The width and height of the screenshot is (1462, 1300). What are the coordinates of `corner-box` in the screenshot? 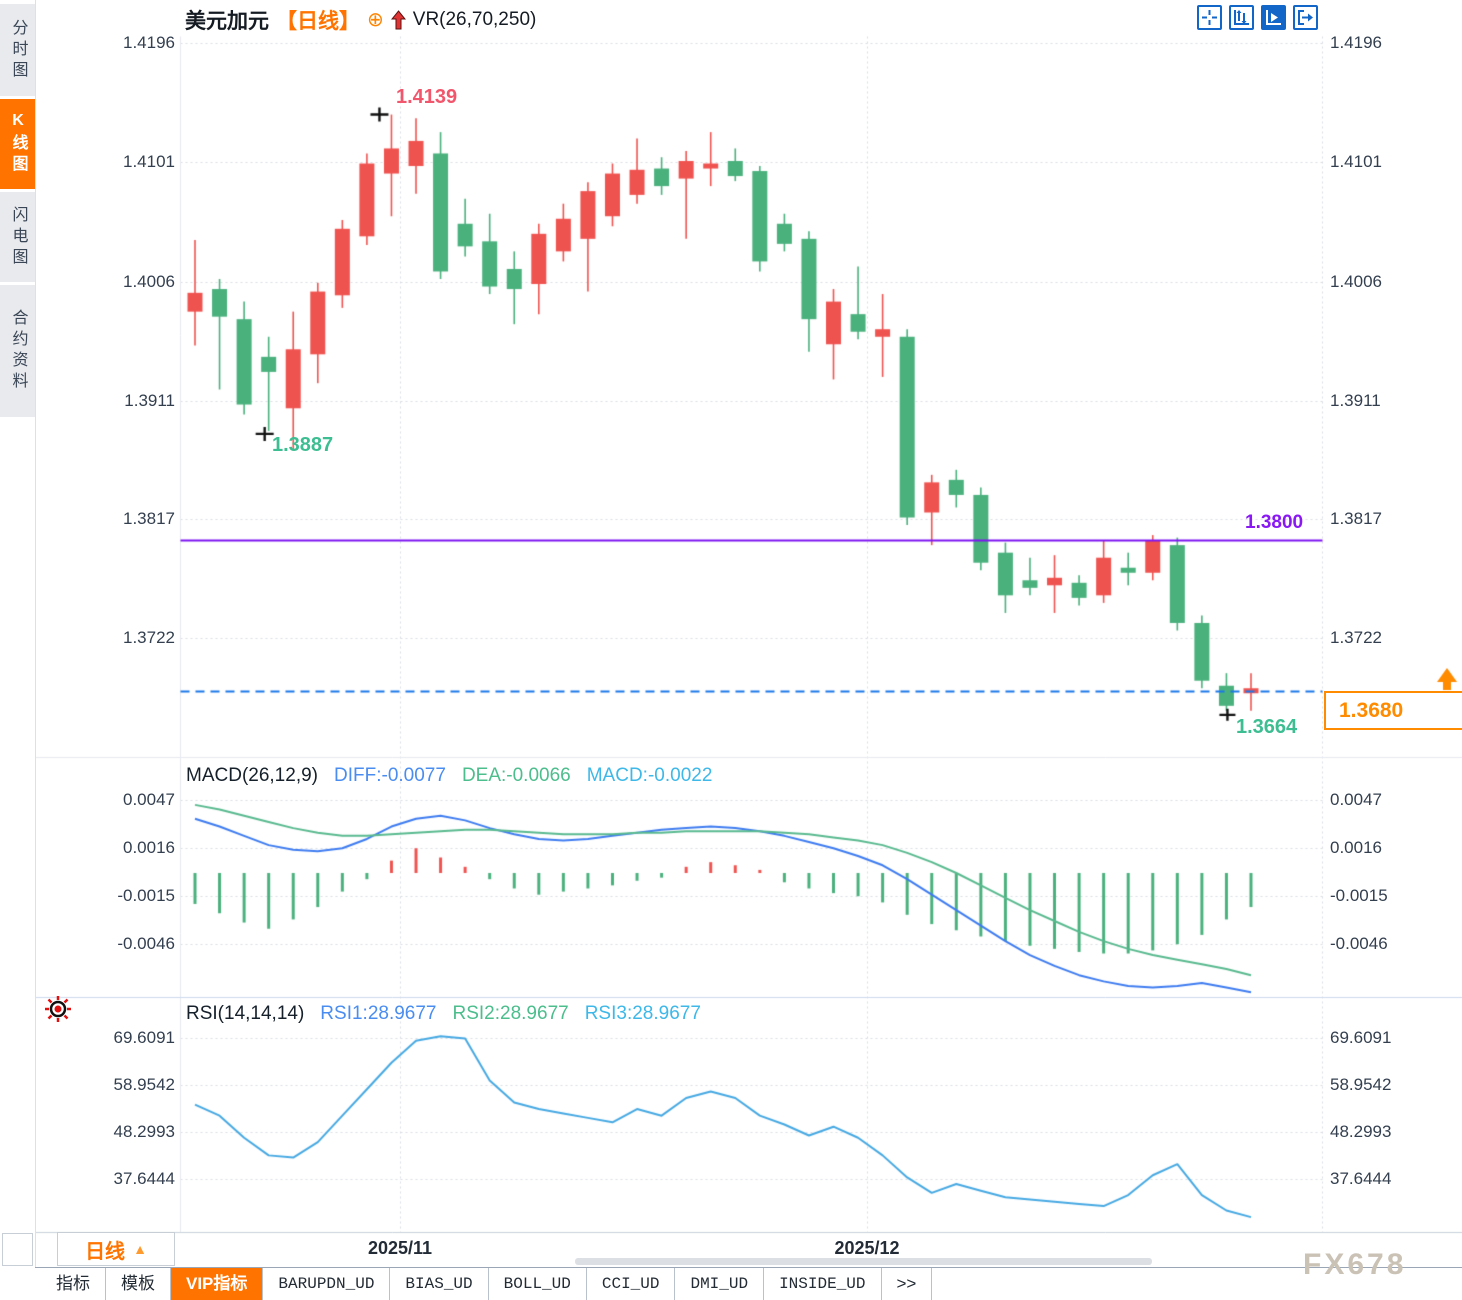 It's located at (17, 1249).